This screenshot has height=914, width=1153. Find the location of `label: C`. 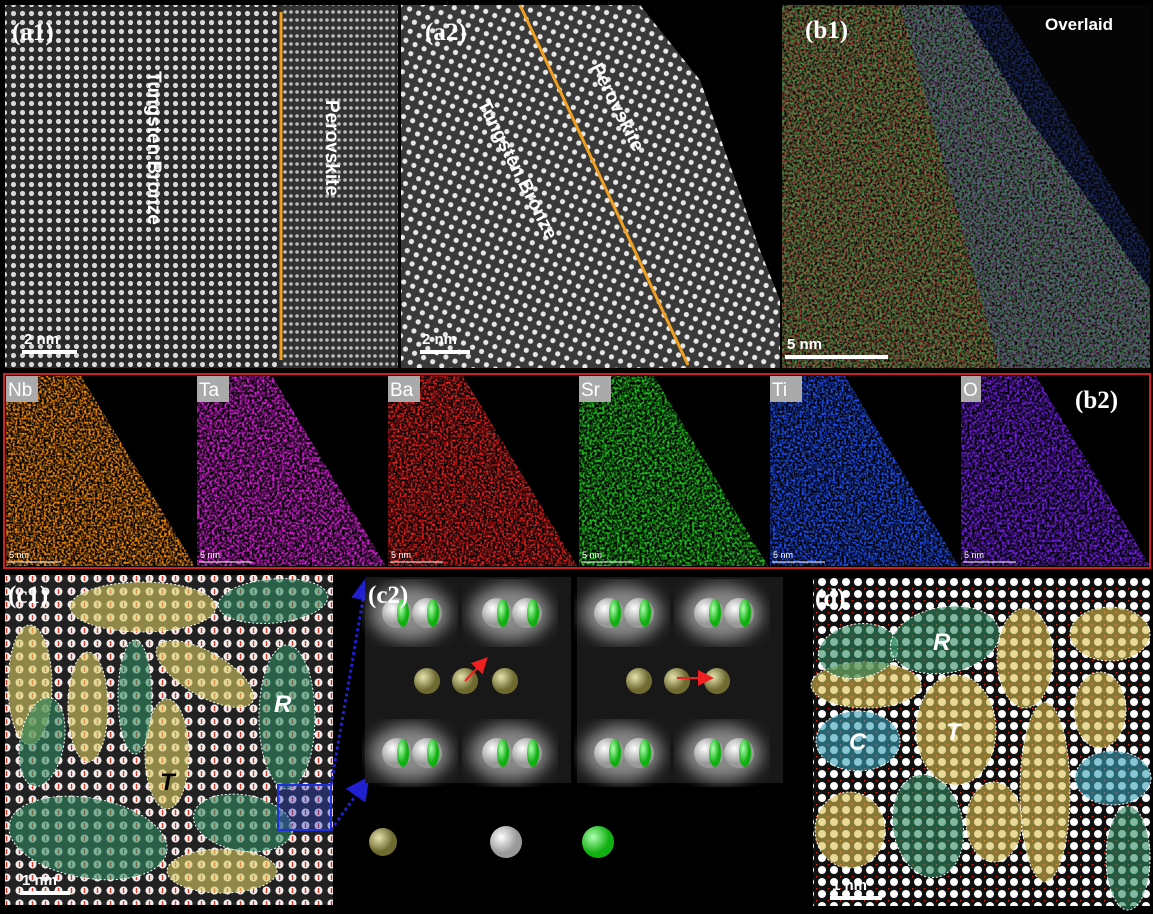

label: C is located at coordinates (858, 742).